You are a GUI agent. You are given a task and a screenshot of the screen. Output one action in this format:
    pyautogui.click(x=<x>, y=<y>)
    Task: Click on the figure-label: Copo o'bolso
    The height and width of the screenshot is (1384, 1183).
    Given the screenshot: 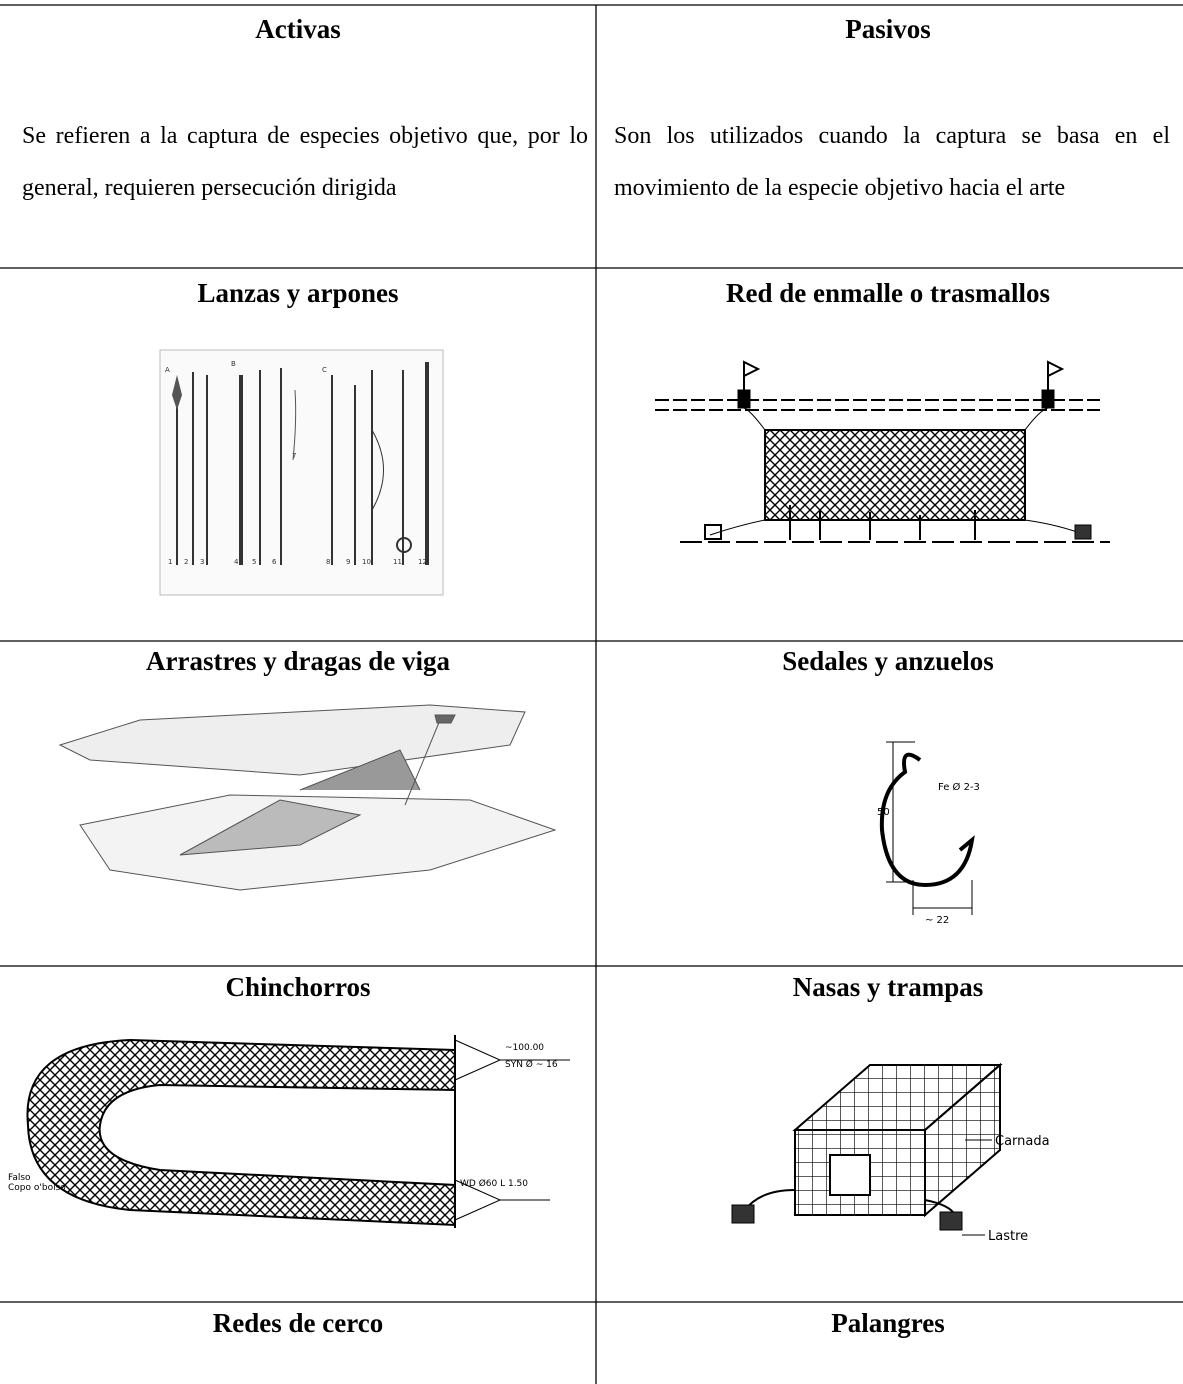 What is the action you would take?
    pyautogui.click(x=37, y=1188)
    